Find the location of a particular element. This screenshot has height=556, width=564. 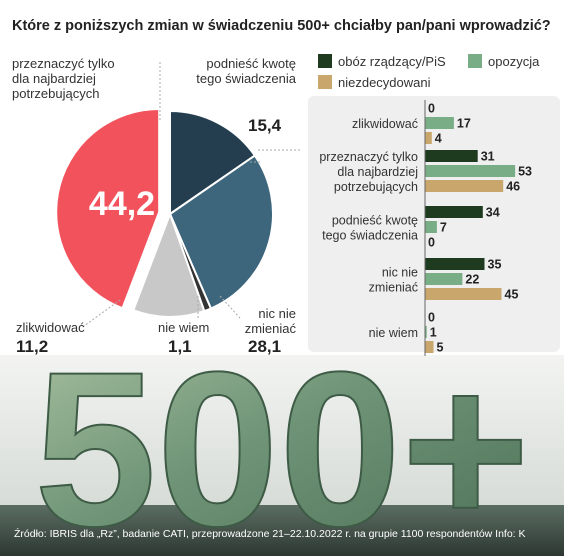

pie-slice-podniesc-kwote-tego-swiadczenia is located at coordinates (213, 162).